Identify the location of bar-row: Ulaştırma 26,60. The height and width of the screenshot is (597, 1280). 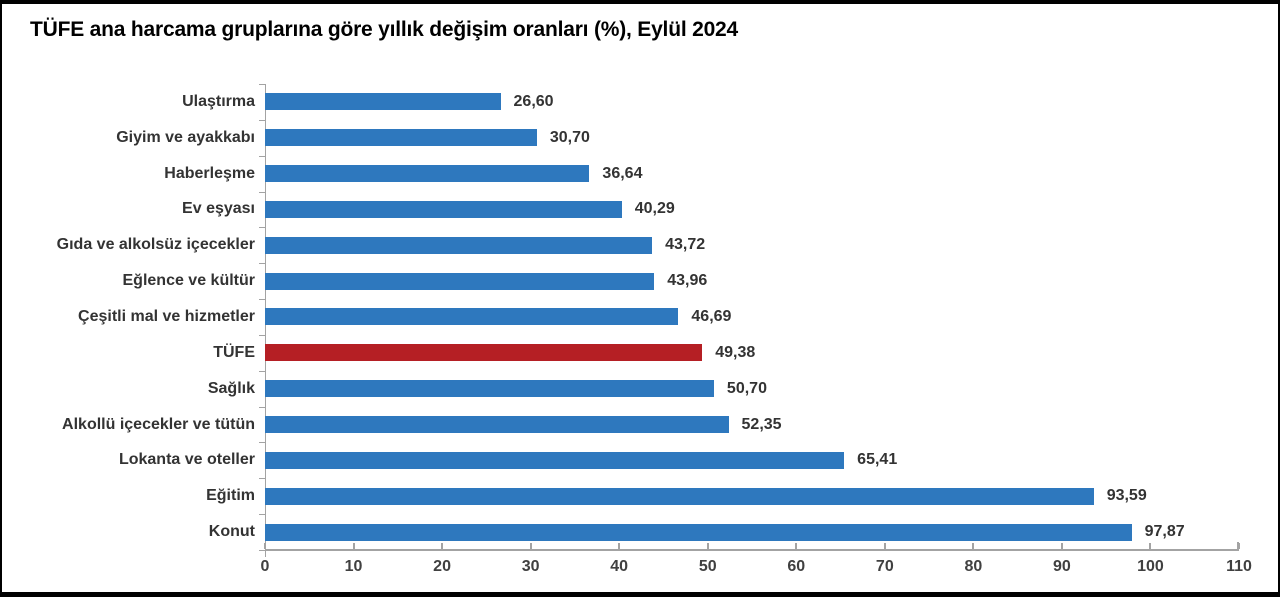
(710, 102).